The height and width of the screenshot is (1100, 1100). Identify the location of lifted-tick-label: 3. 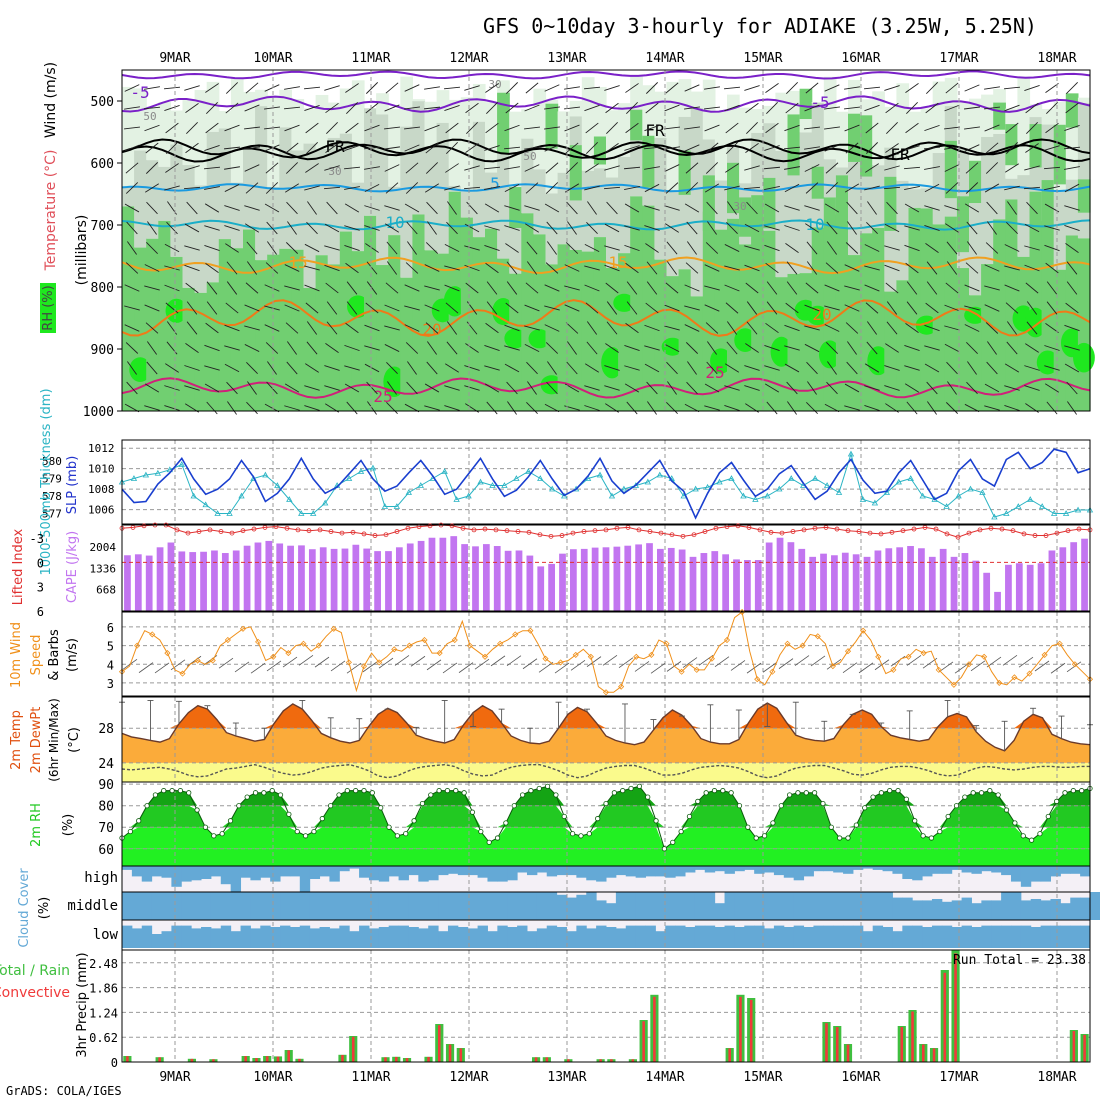
(40, 588).